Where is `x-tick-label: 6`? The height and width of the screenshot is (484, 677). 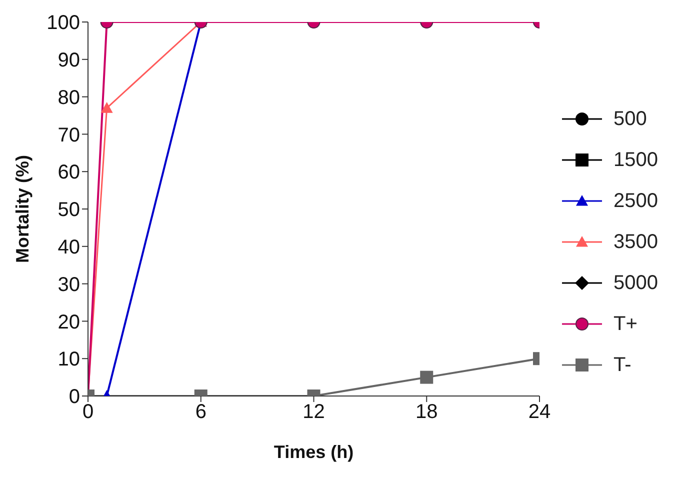 x-tick-label: 6 is located at coordinates (200, 412).